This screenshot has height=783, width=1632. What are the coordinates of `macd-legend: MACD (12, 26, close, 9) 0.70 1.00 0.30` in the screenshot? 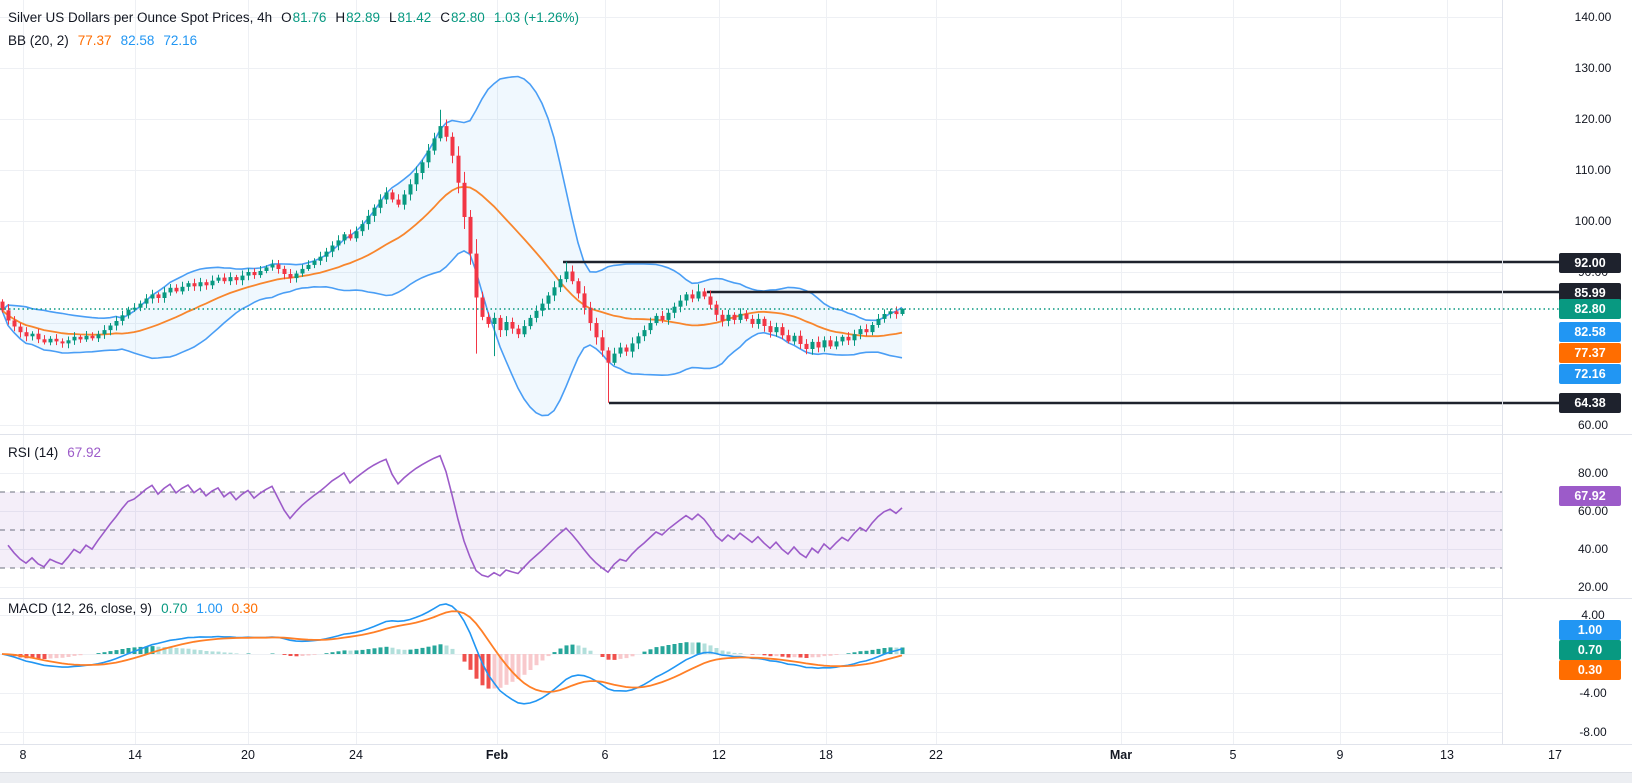 It's located at (133, 609).